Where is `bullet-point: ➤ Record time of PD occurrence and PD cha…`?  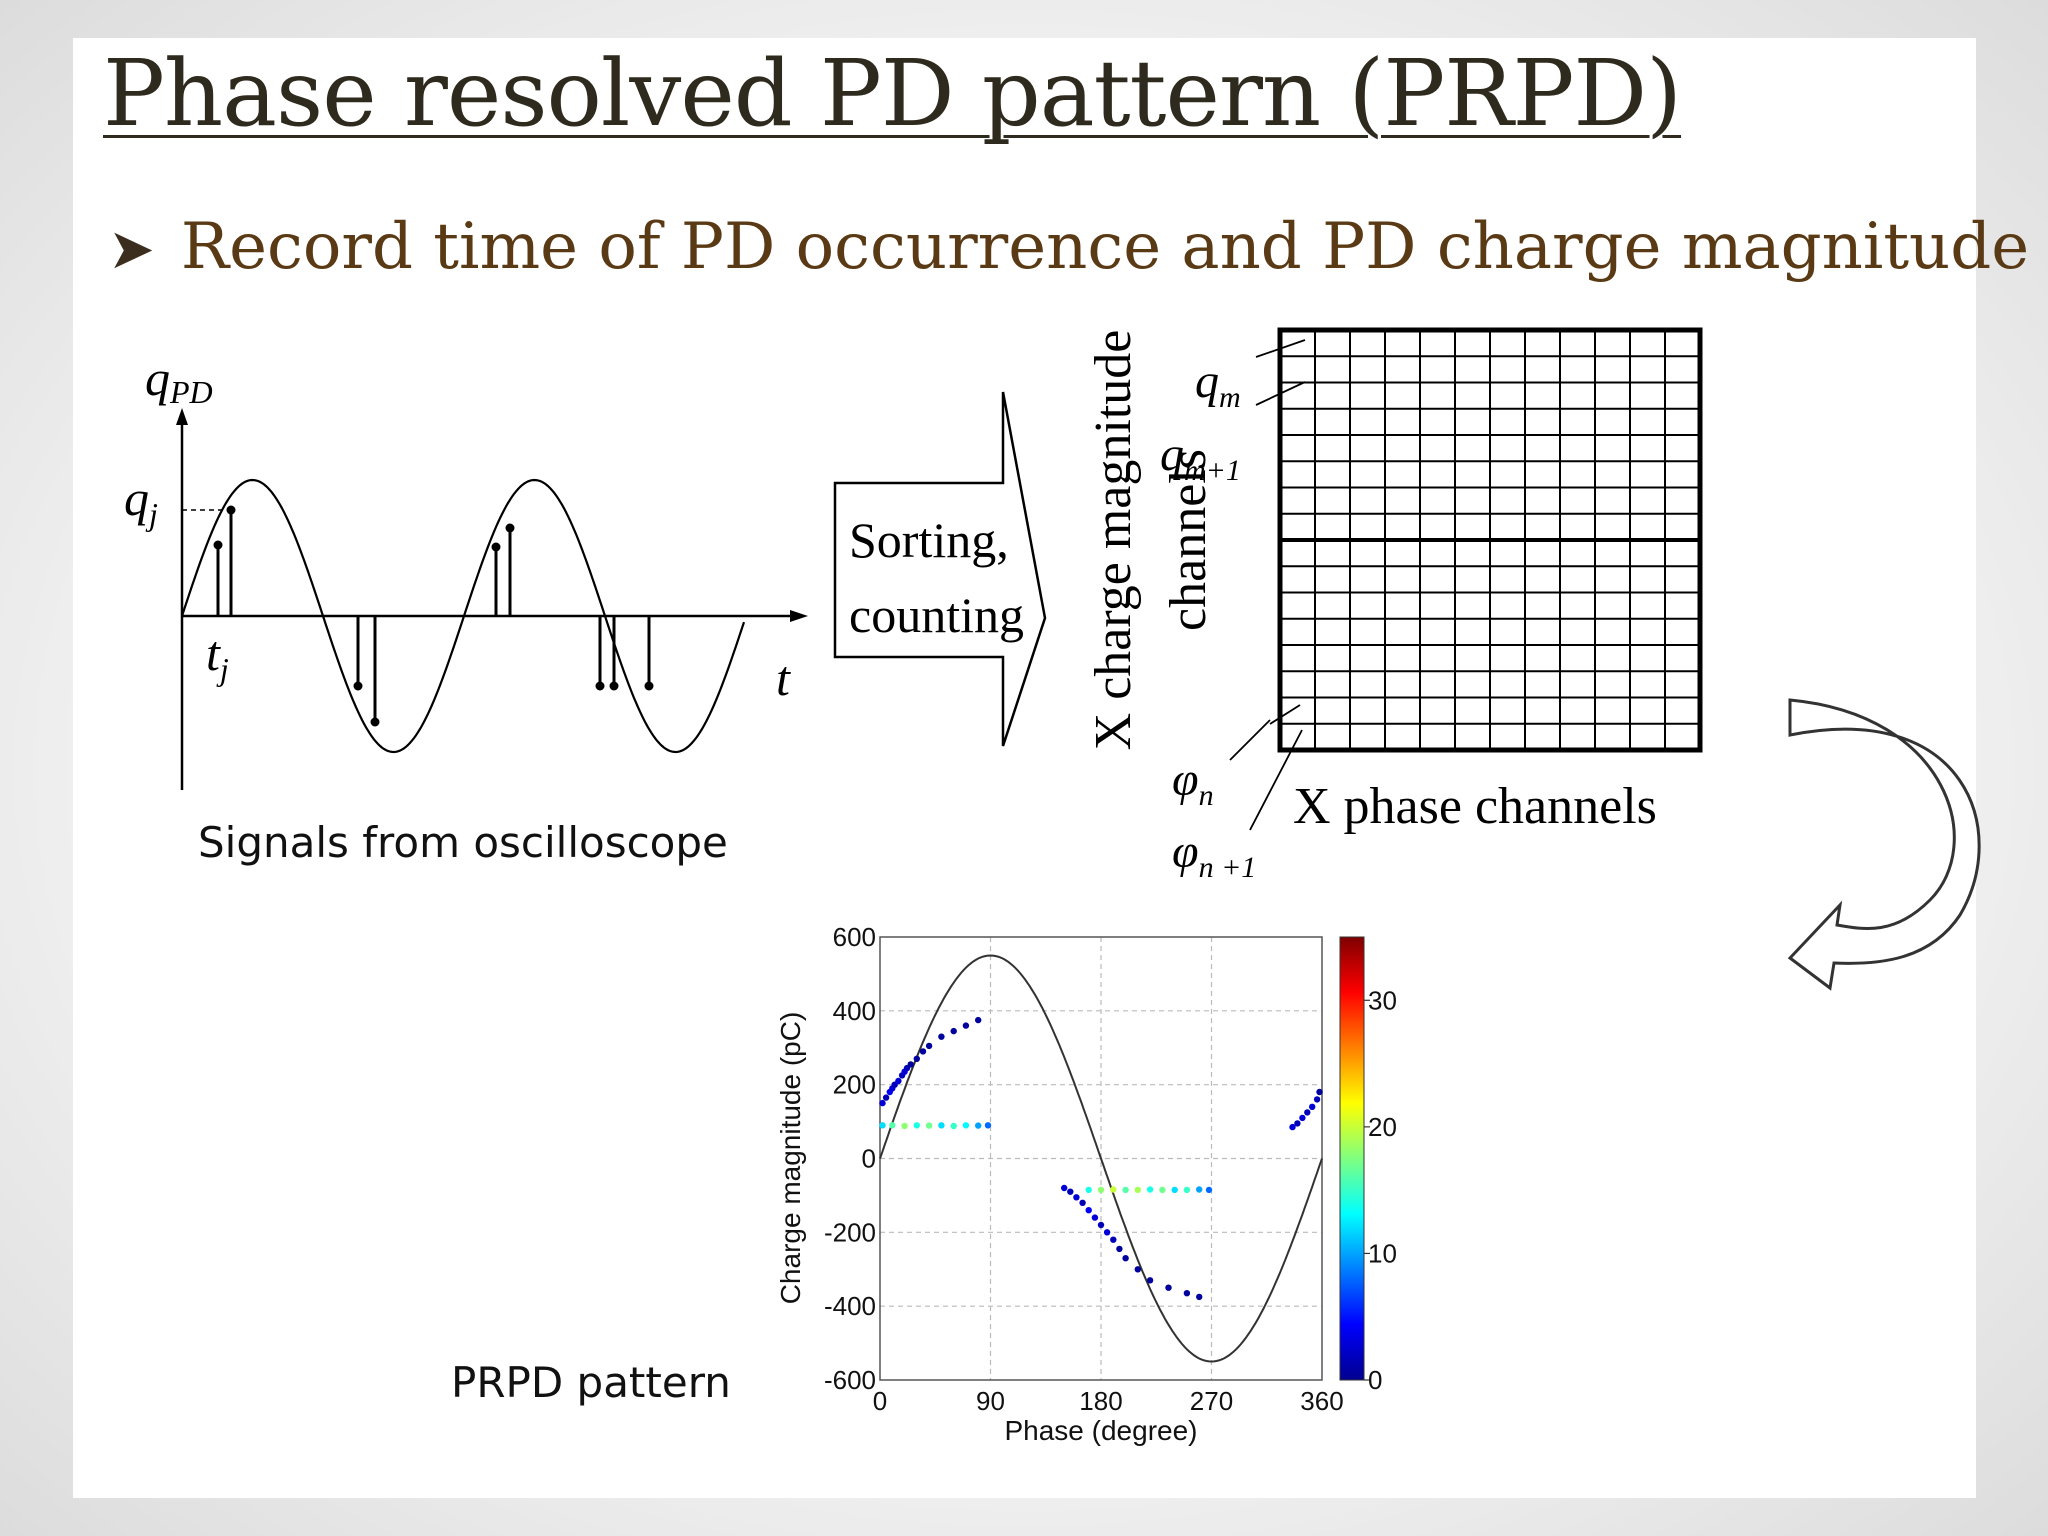
bullet-point: ➤ Record time of PD occurrence and PD cha… is located at coordinates (1068, 247).